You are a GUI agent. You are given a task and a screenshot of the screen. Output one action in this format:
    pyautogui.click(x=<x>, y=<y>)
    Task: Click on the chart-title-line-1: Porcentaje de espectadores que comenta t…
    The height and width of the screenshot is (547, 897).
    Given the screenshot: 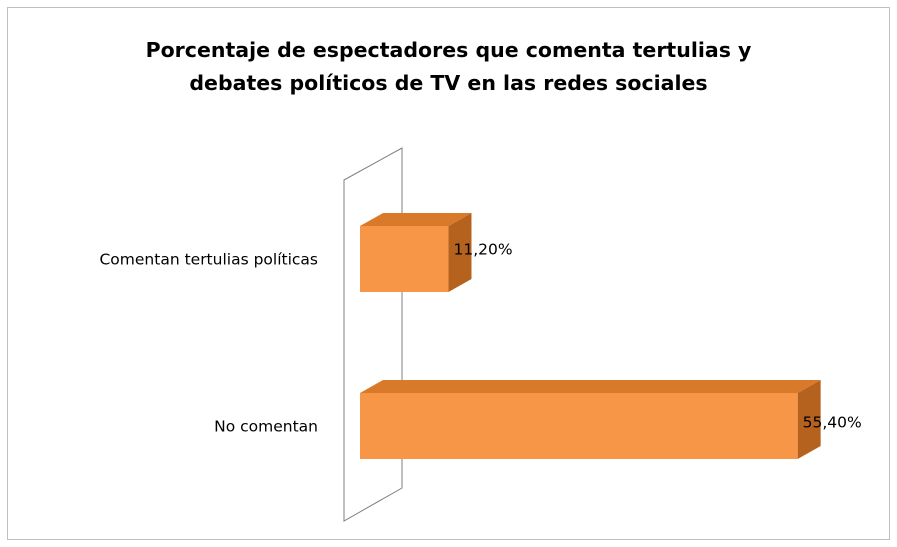 What is the action you would take?
    pyautogui.click(x=448, y=50)
    